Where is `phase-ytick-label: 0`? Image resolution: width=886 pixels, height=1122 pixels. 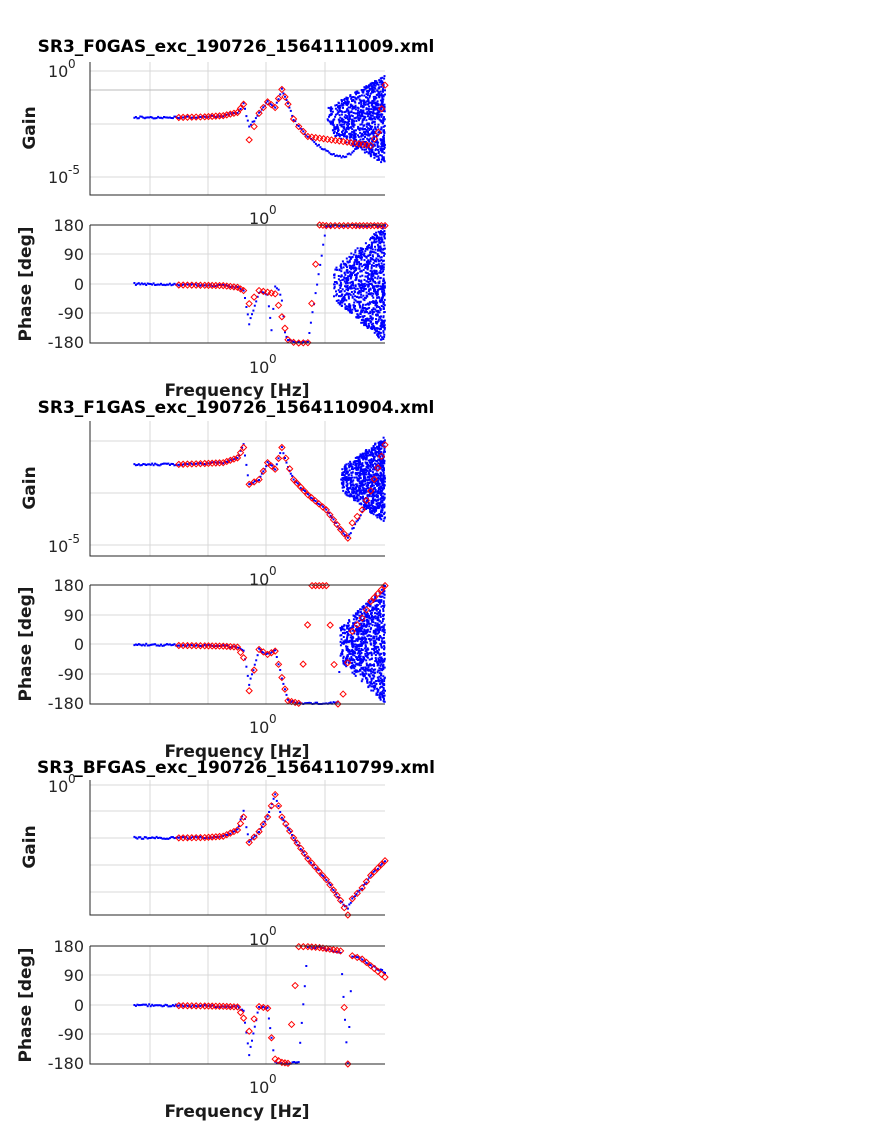 phase-ytick-label: 0 is located at coordinates (79, 1005).